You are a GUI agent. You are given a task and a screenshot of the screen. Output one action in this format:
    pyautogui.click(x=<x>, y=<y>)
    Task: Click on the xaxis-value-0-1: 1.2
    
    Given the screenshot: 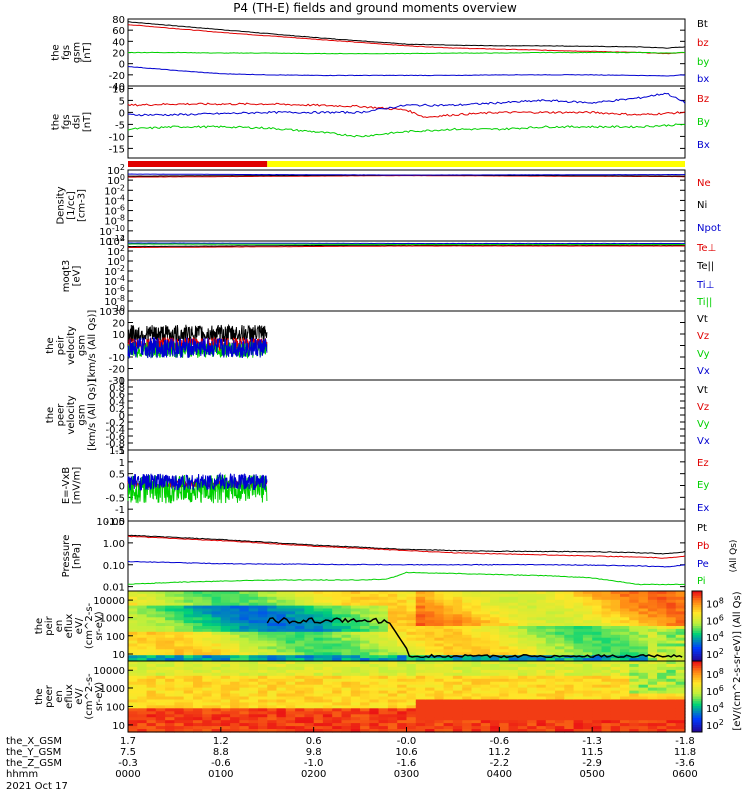 What is the action you would take?
    pyautogui.click(x=221, y=741)
    